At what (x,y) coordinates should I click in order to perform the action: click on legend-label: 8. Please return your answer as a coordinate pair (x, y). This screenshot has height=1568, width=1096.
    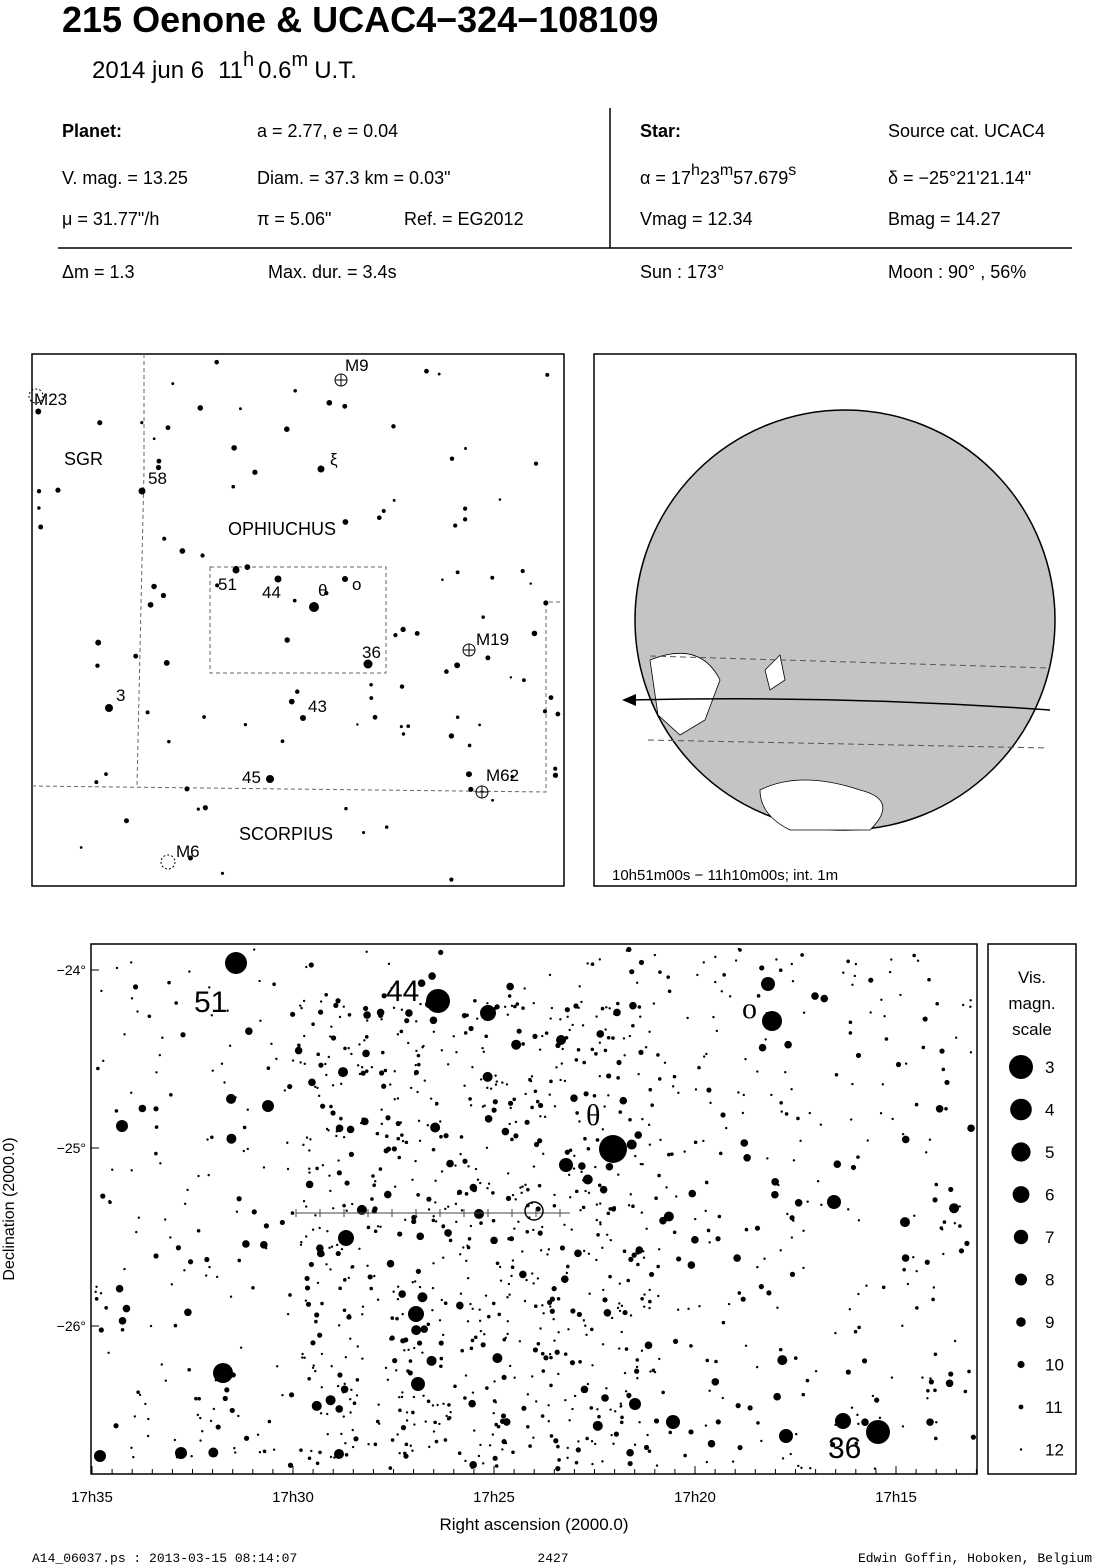
    Looking at the image, I should click on (1049, 1280).